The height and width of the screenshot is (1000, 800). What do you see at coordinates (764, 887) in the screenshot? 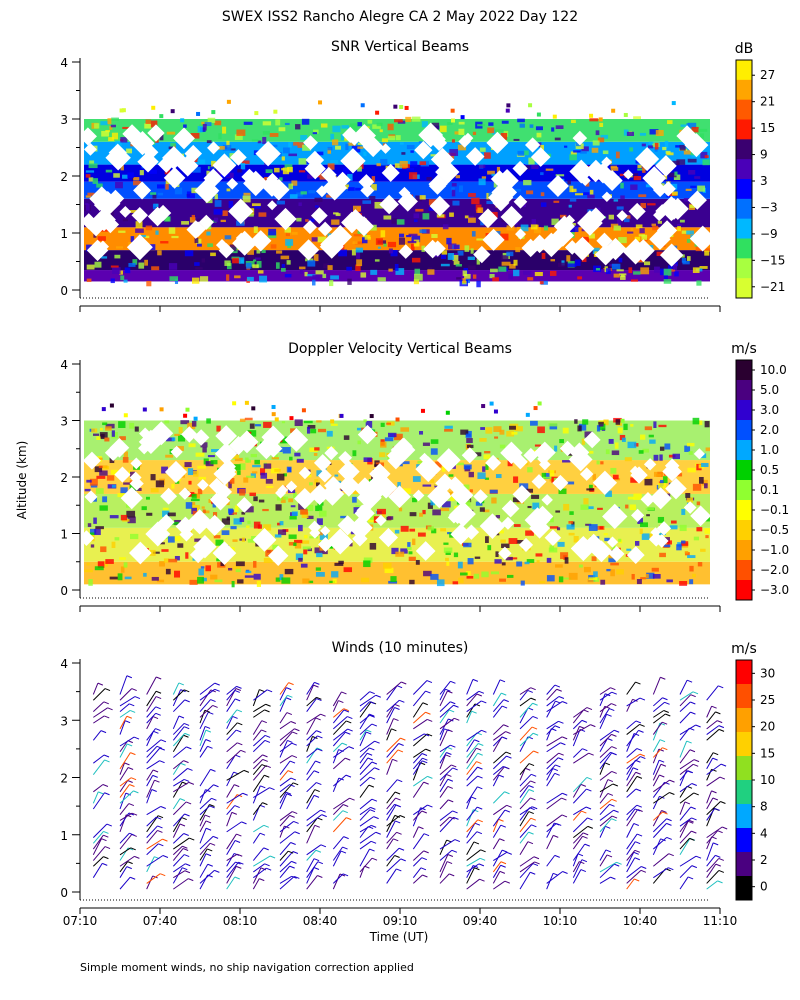
I see `colorbar-label: 0` at bounding box center [764, 887].